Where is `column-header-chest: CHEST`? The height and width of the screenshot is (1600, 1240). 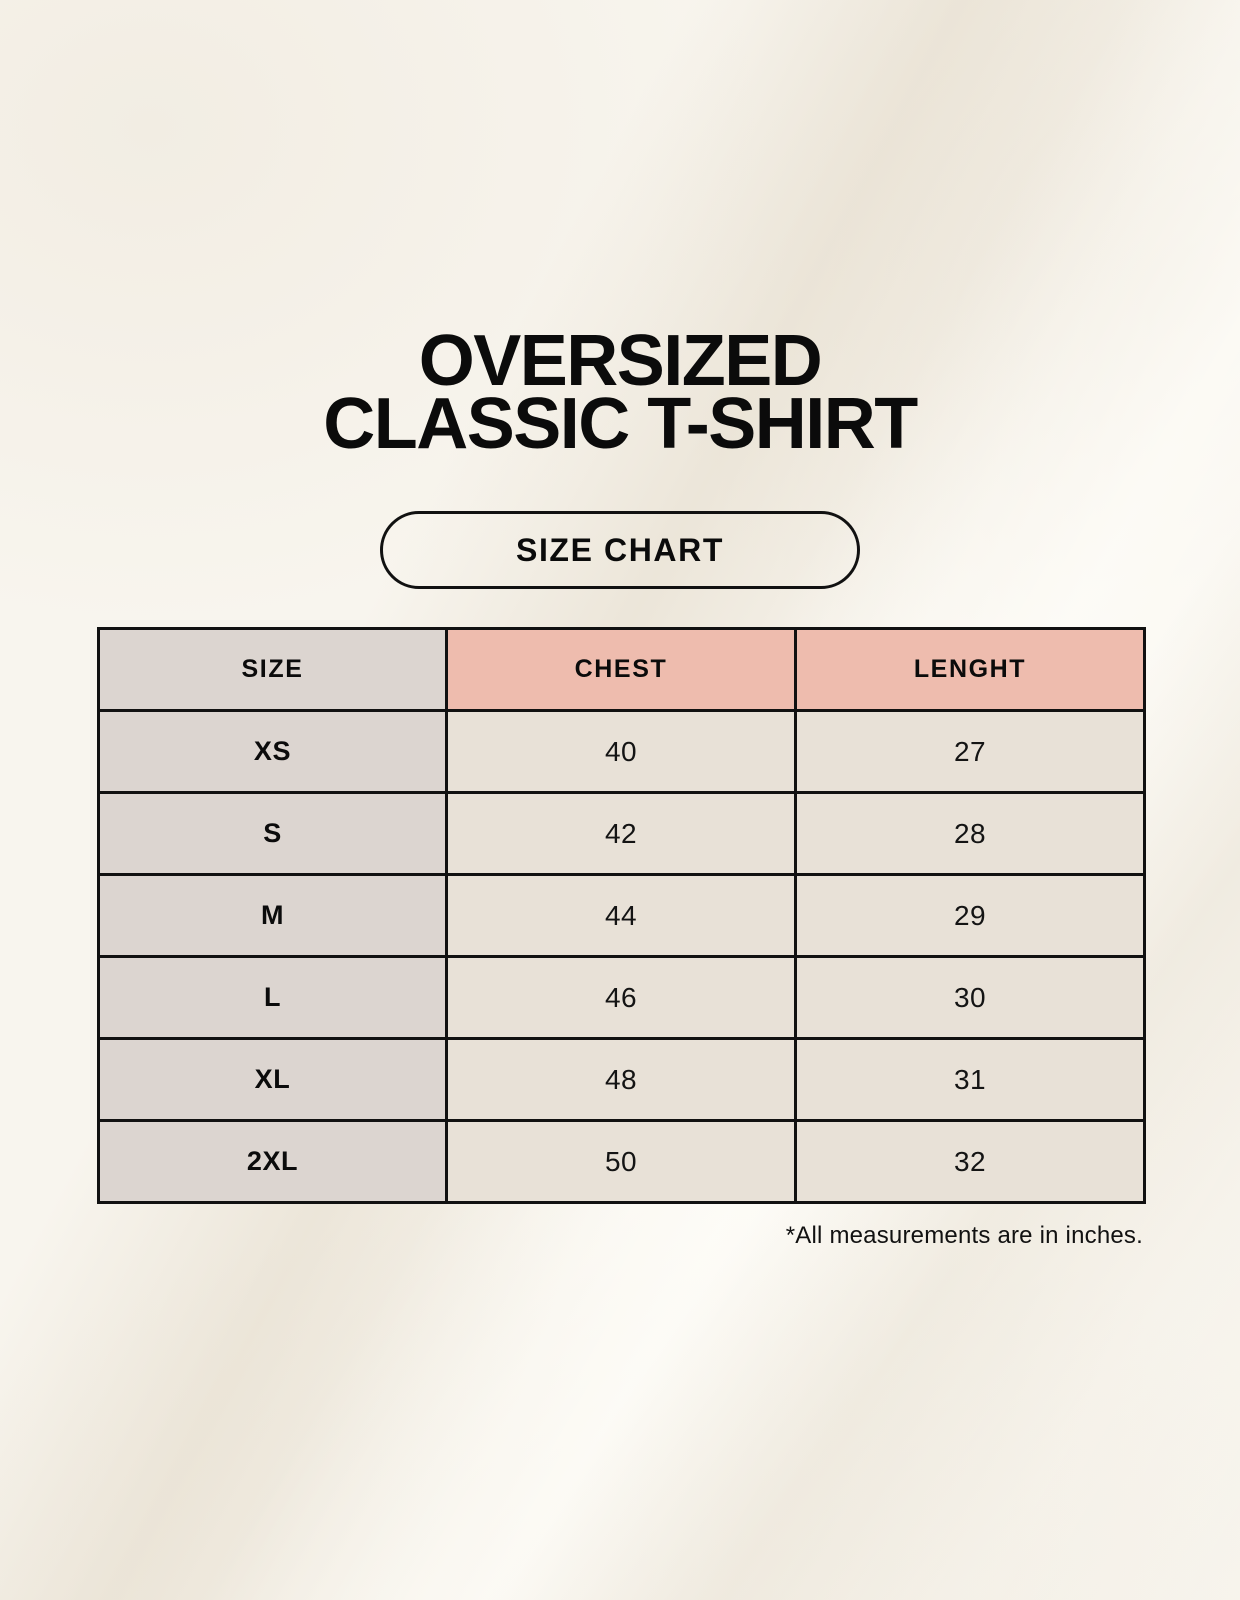
column-header-chest: CHEST is located at coordinates (621, 669).